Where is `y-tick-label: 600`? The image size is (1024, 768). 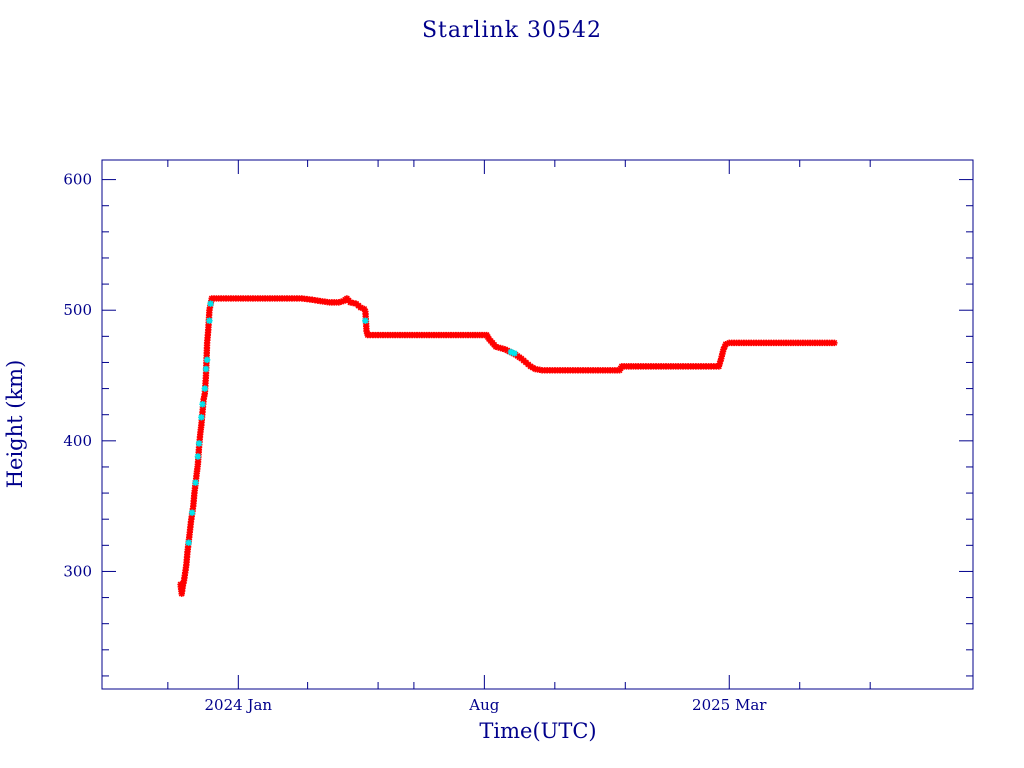 y-tick-label: 600 is located at coordinates (77, 180).